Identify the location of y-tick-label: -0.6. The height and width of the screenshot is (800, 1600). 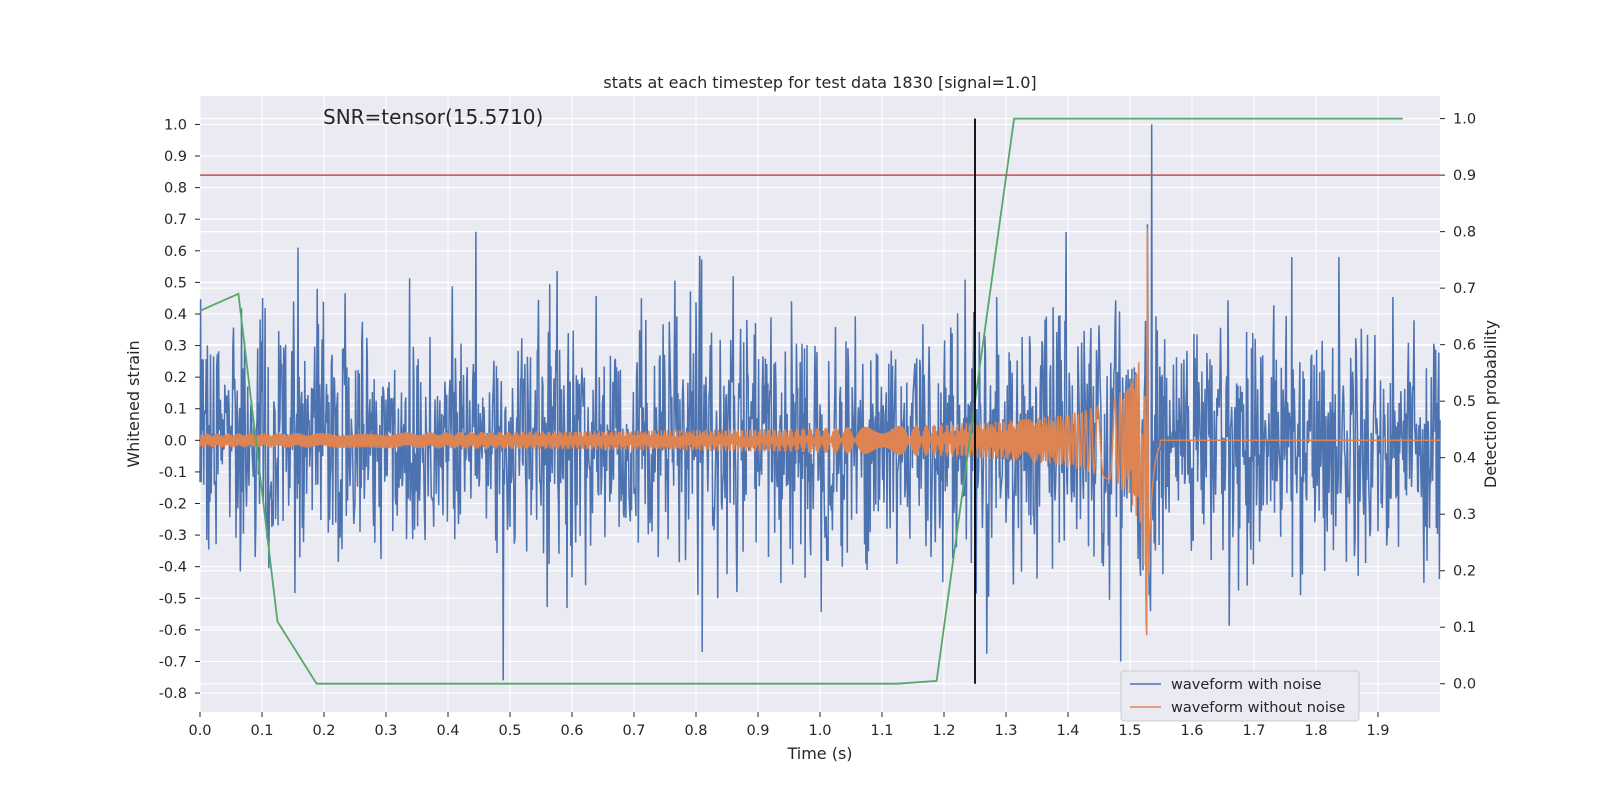
(173, 631).